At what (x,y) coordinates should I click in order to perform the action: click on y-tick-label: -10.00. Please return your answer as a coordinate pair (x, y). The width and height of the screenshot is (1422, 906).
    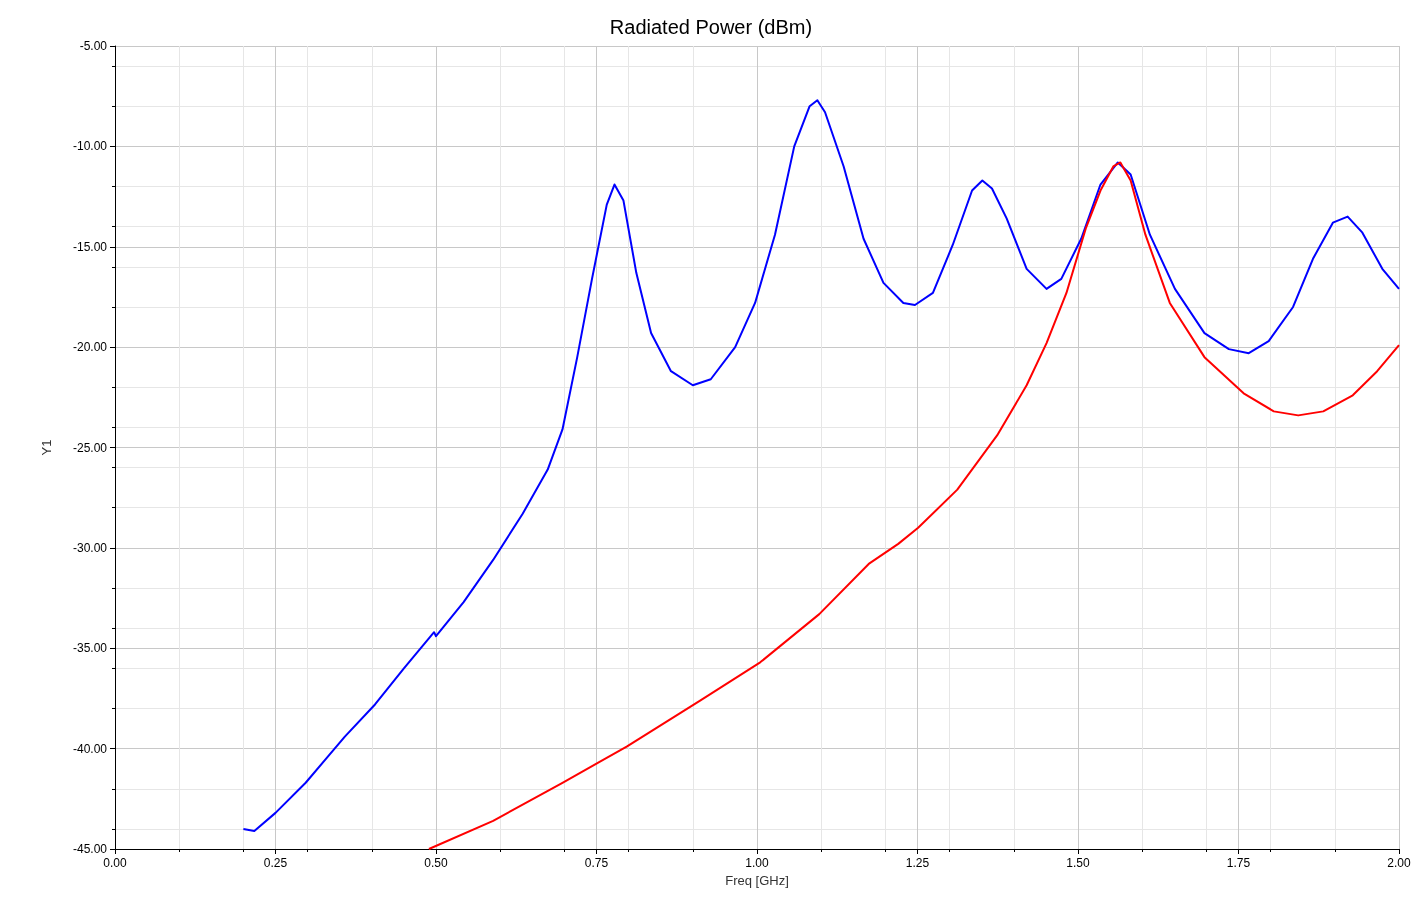
    Looking at the image, I should click on (90, 146).